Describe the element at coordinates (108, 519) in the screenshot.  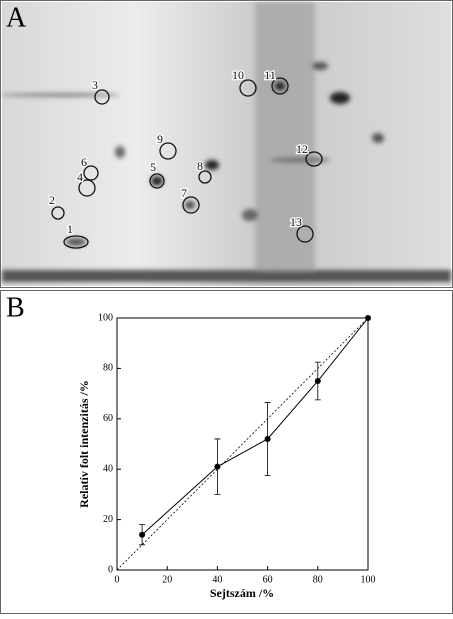
I see `y-tick-label: 20` at that location.